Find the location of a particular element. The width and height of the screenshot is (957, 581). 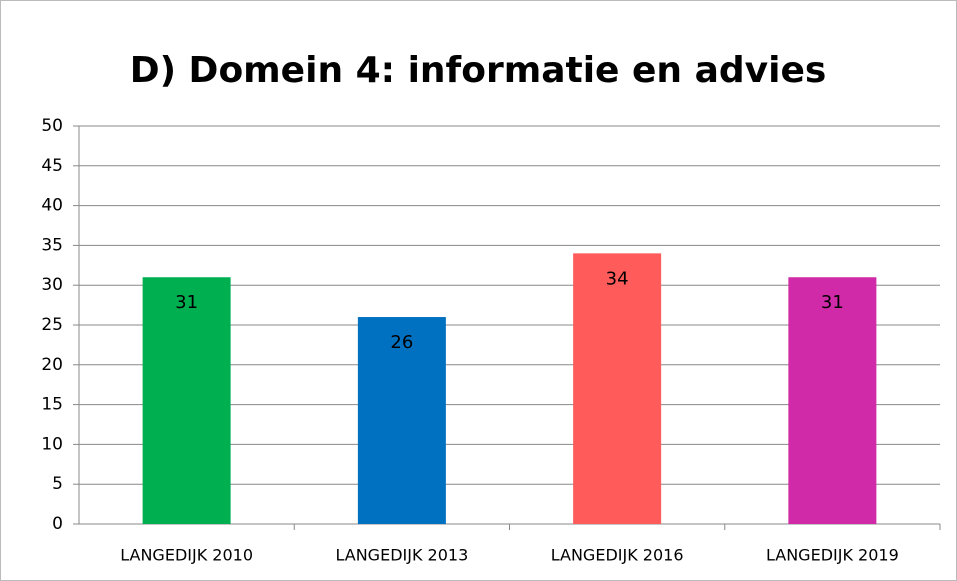

x-tick-label: LANGEDIJK 2019 is located at coordinates (832, 555).